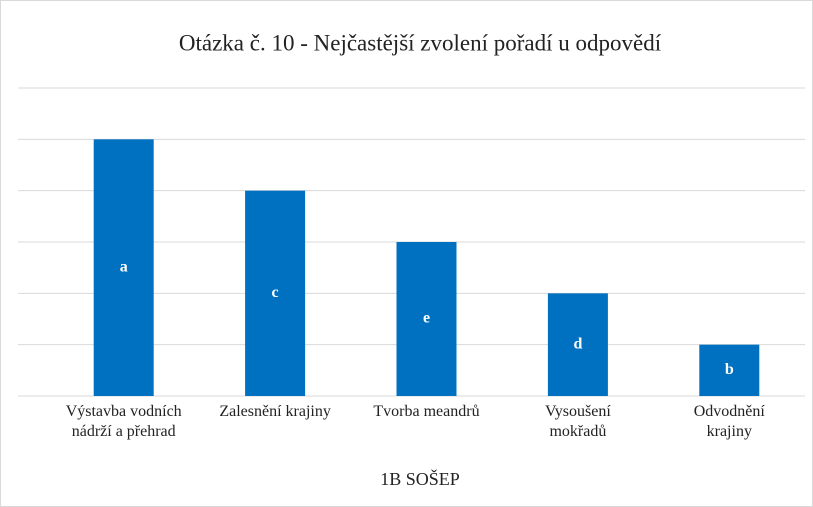 This screenshot has height=507, width=813. I want to click on bar-label: a, so click(124, 266).